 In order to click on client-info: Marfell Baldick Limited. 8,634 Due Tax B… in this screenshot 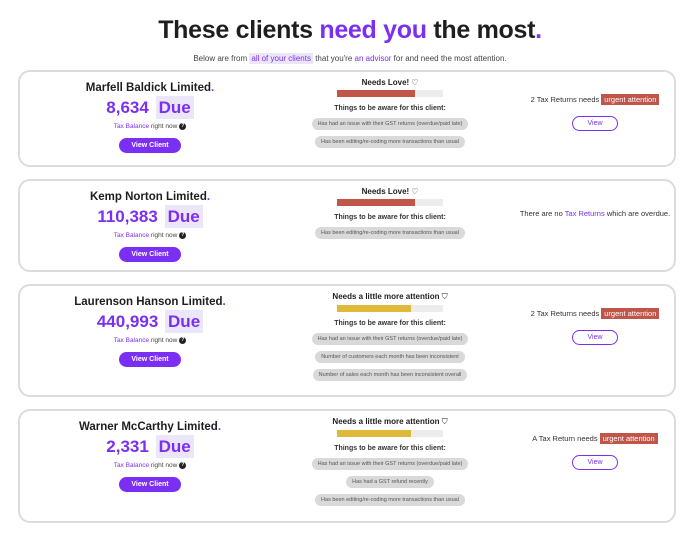, I will do `click(150, 113)`.